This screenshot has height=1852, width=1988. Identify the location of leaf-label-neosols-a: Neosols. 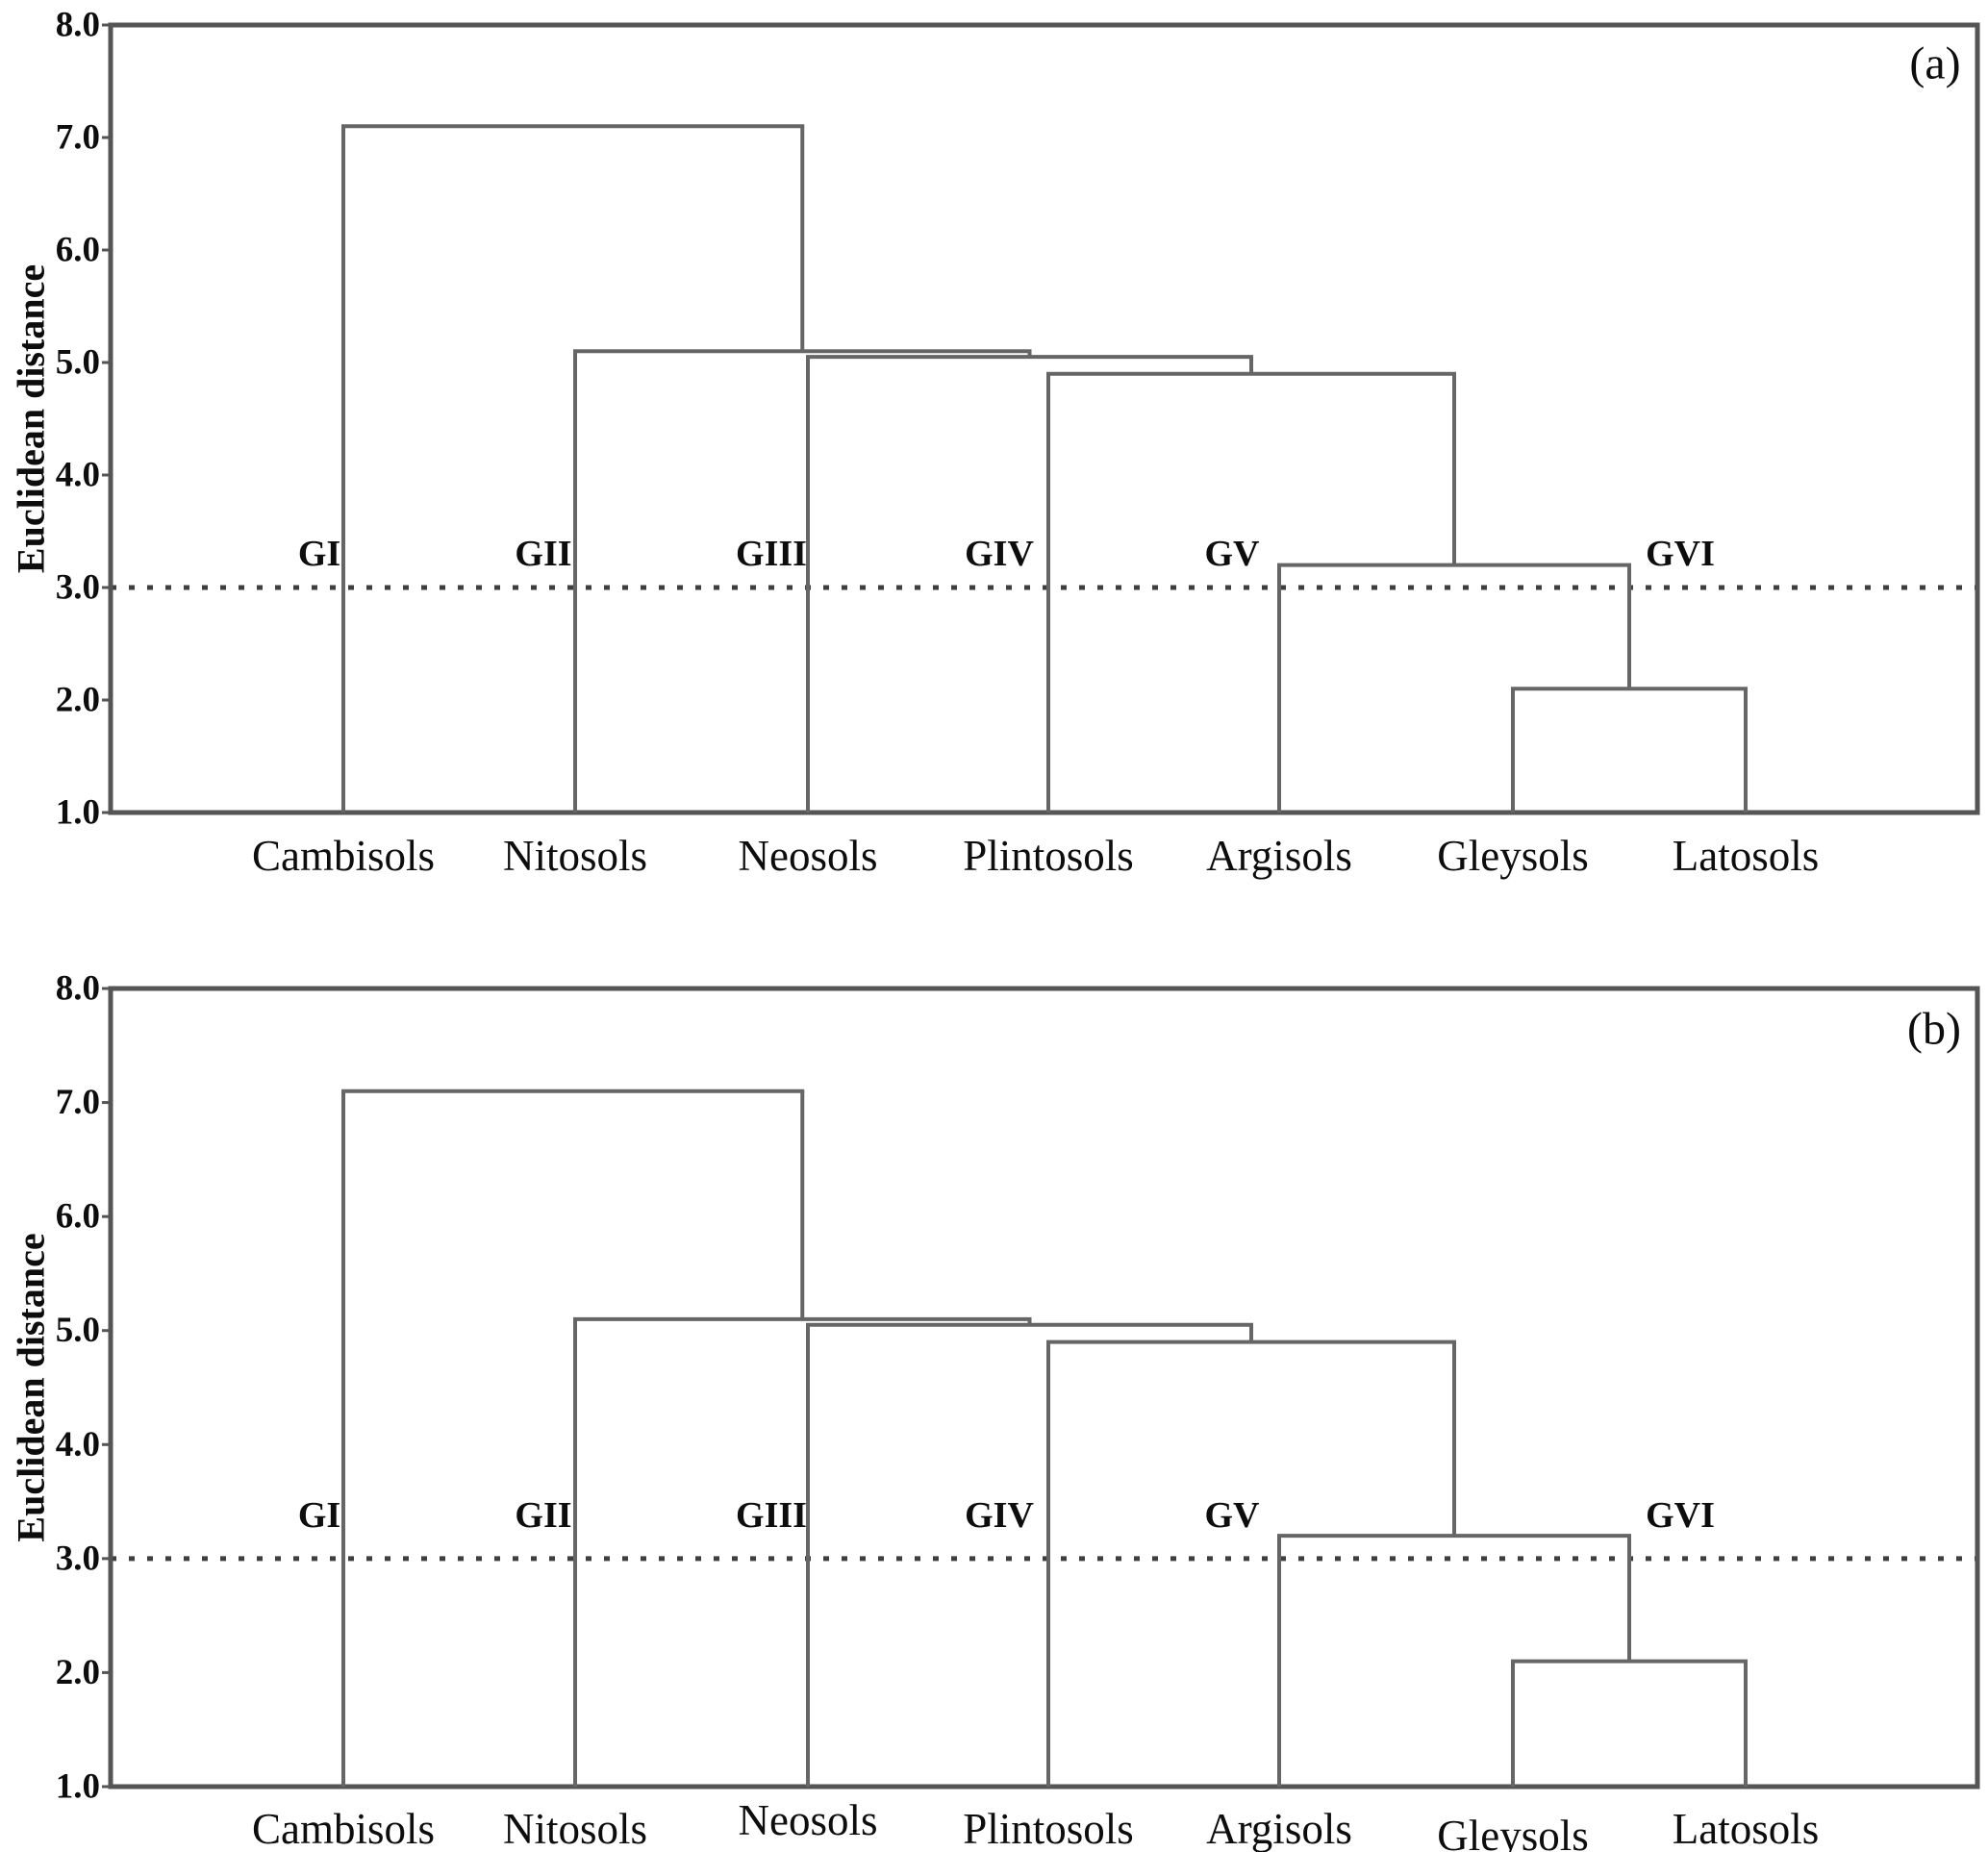
(808, 856).